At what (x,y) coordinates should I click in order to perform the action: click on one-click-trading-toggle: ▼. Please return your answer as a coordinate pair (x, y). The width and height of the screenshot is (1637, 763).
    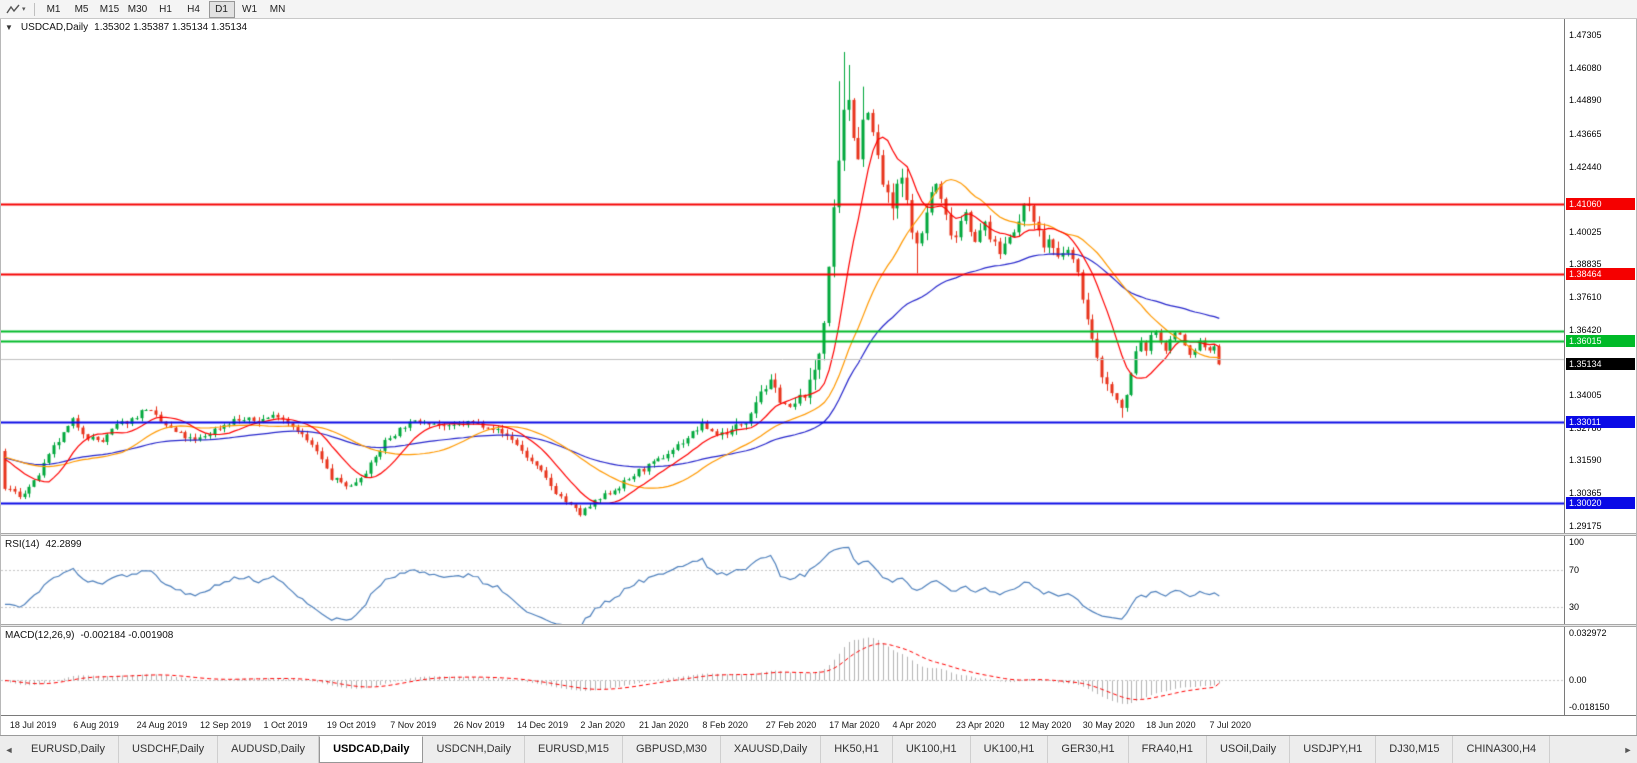
    Looking at the image, I should click on (9, 27).